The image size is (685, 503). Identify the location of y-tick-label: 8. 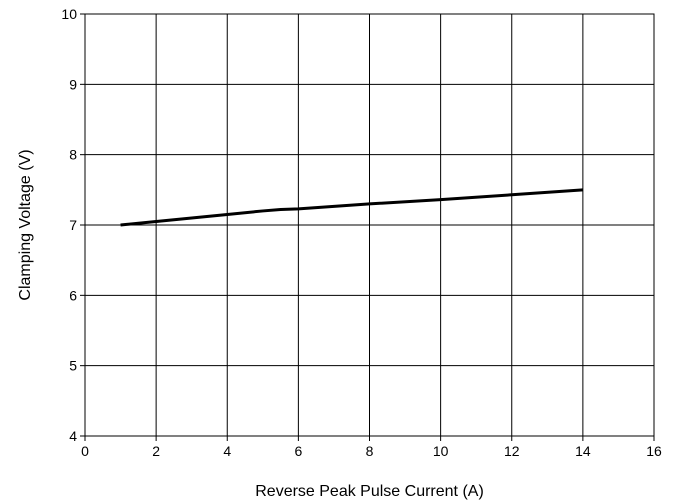
(73, 155).